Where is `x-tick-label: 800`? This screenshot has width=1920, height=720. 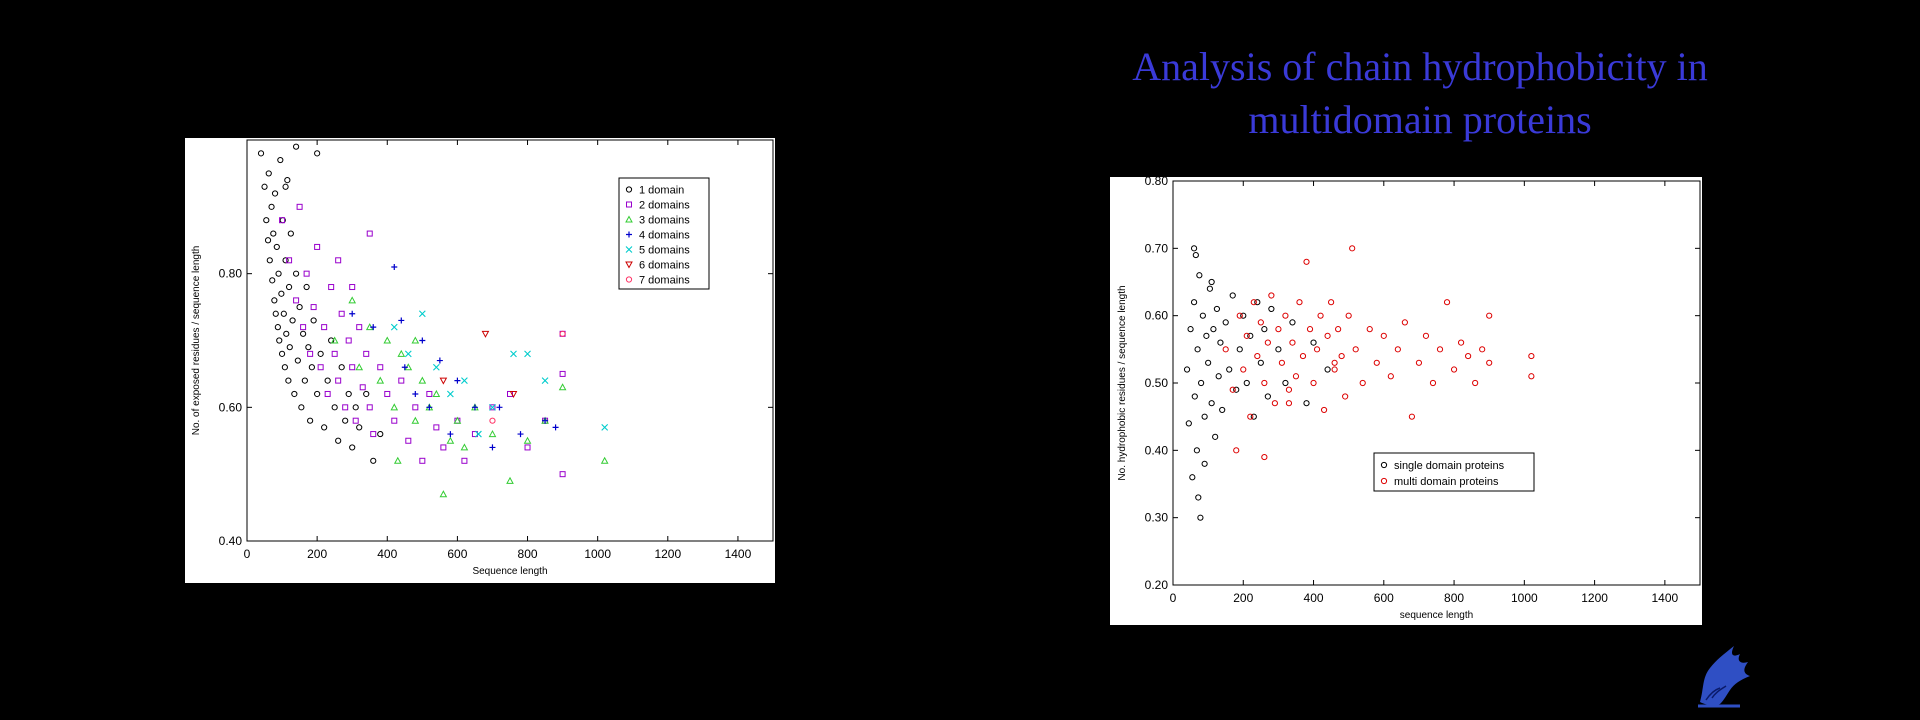 x-tick-label: 800 is located at coordinates (528, 554).